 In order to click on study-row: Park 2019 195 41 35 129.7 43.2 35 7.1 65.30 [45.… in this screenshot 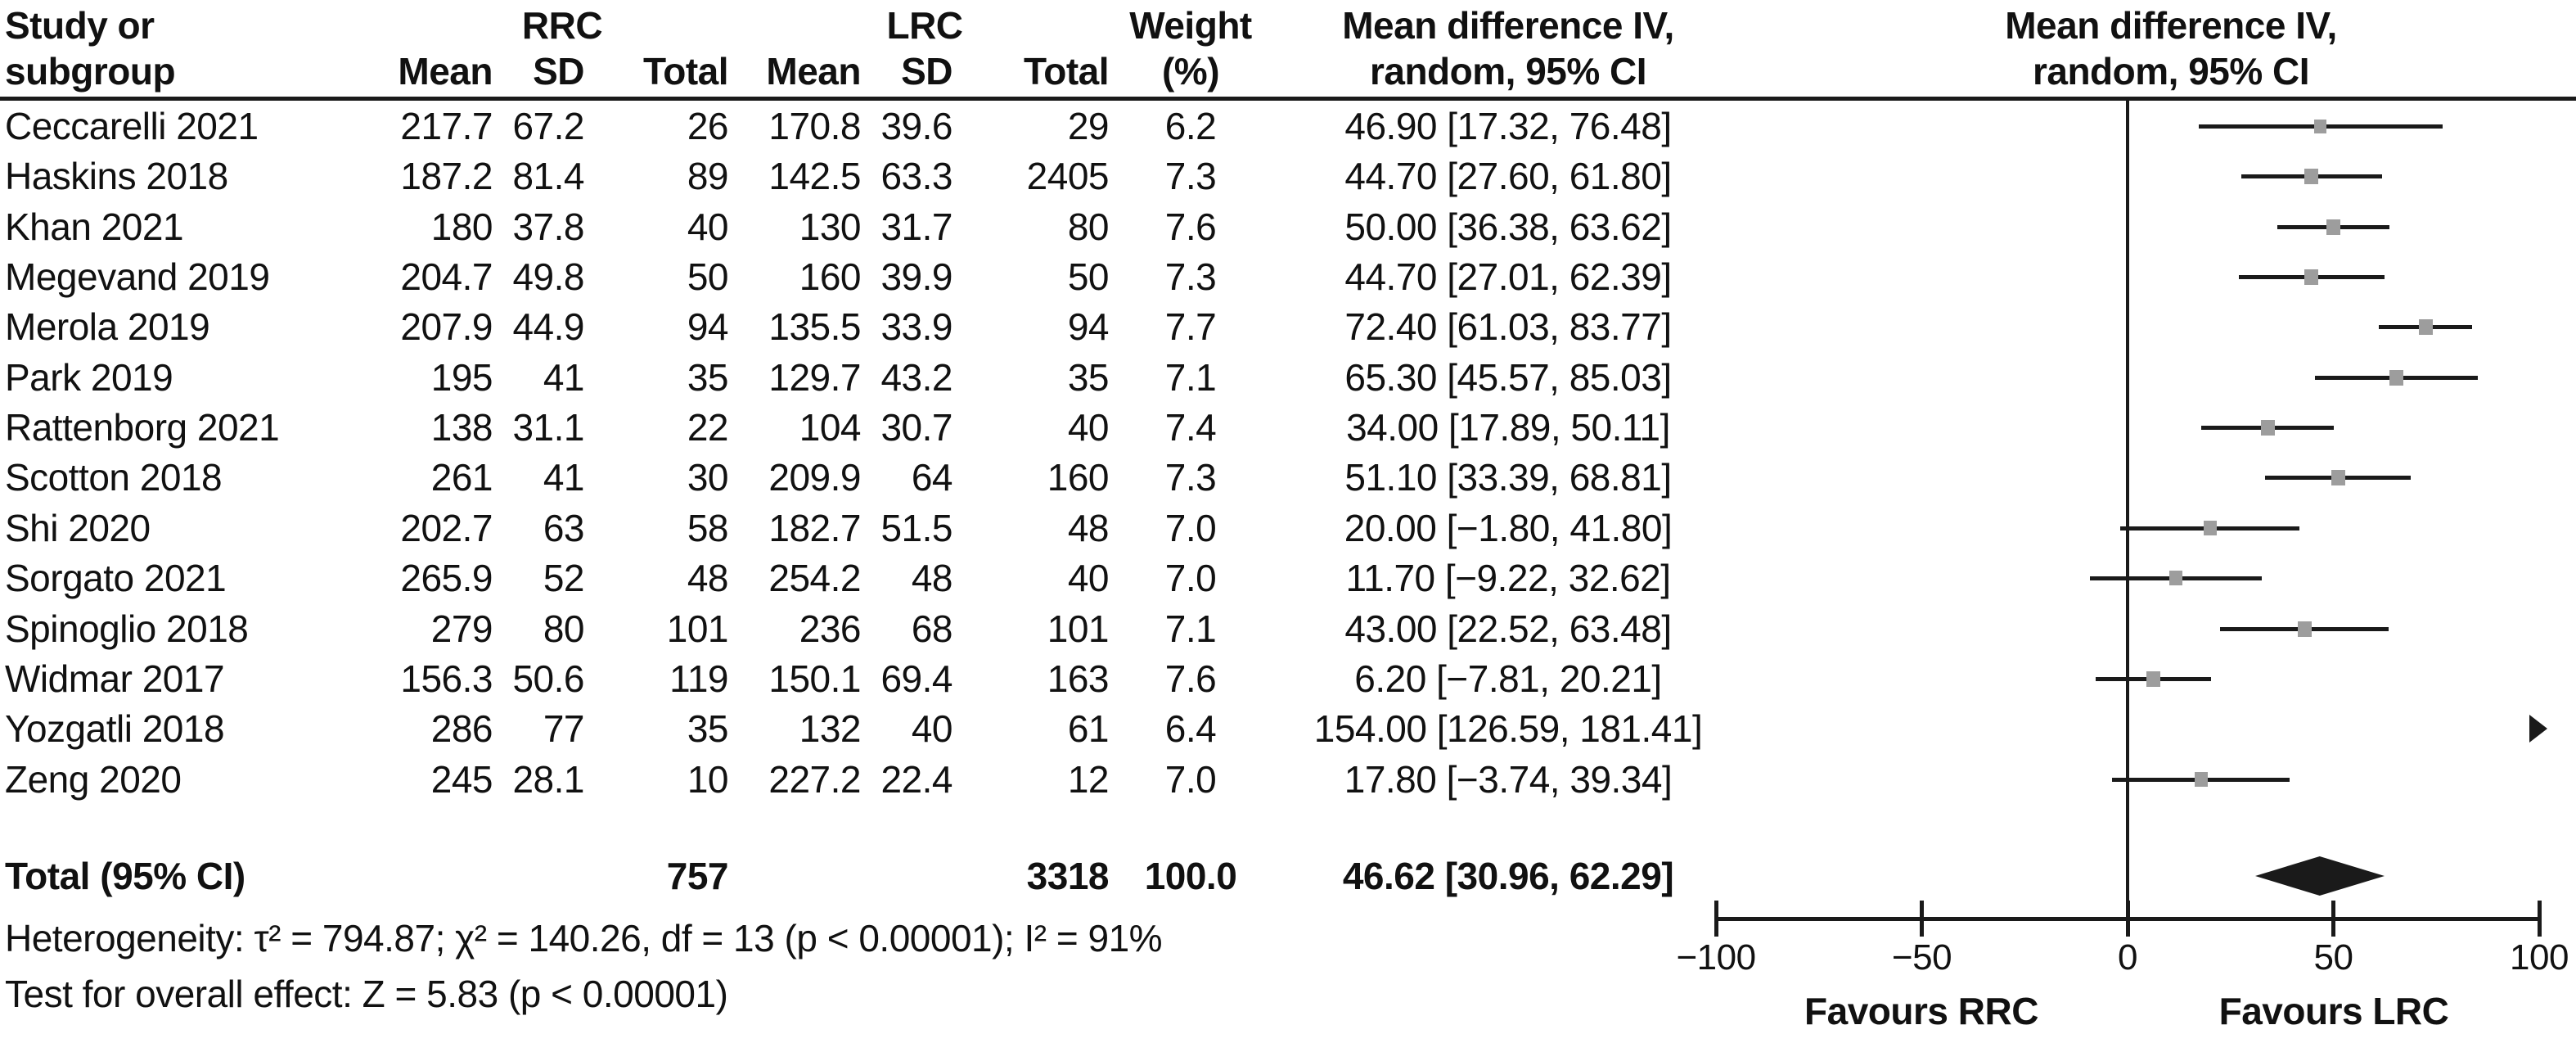, I will do `click(1288, 377)`.